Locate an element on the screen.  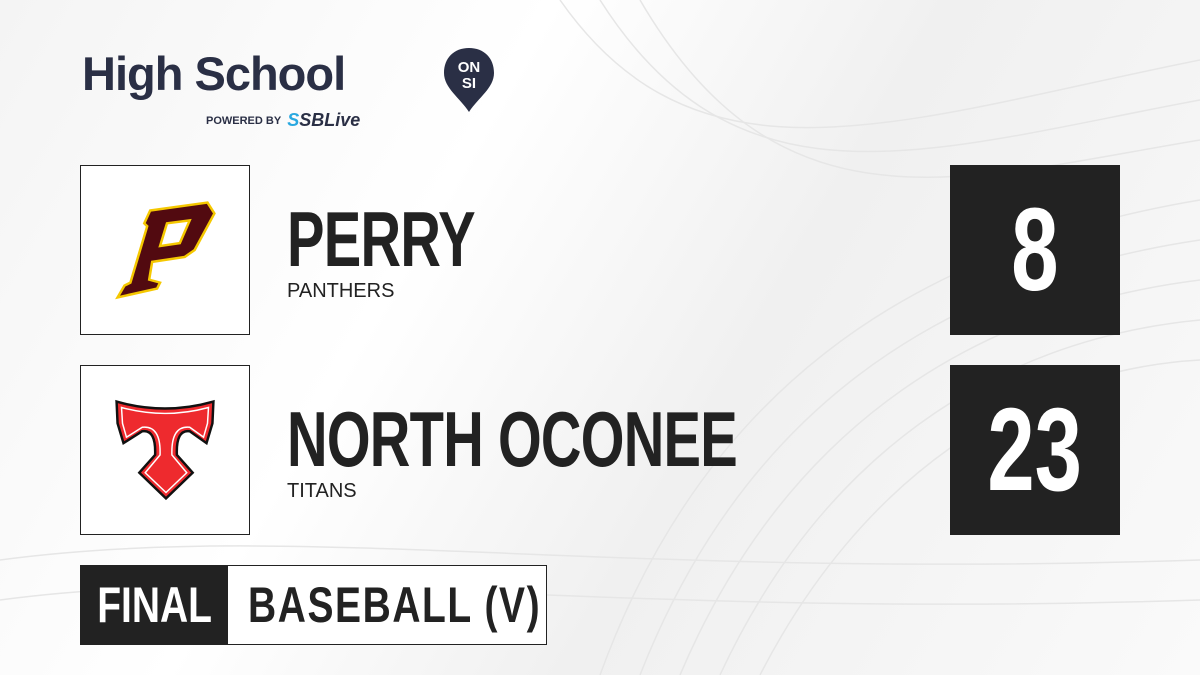
team-logo-north-oconee is located at coordinates (165, 450).